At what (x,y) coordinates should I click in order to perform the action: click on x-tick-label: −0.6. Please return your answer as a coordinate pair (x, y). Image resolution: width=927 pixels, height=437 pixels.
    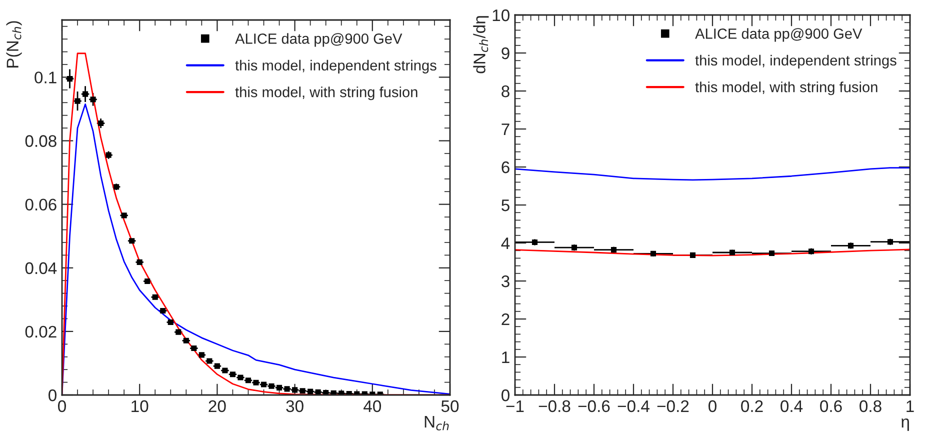
    Looking at the image, I should click on (594, 406).